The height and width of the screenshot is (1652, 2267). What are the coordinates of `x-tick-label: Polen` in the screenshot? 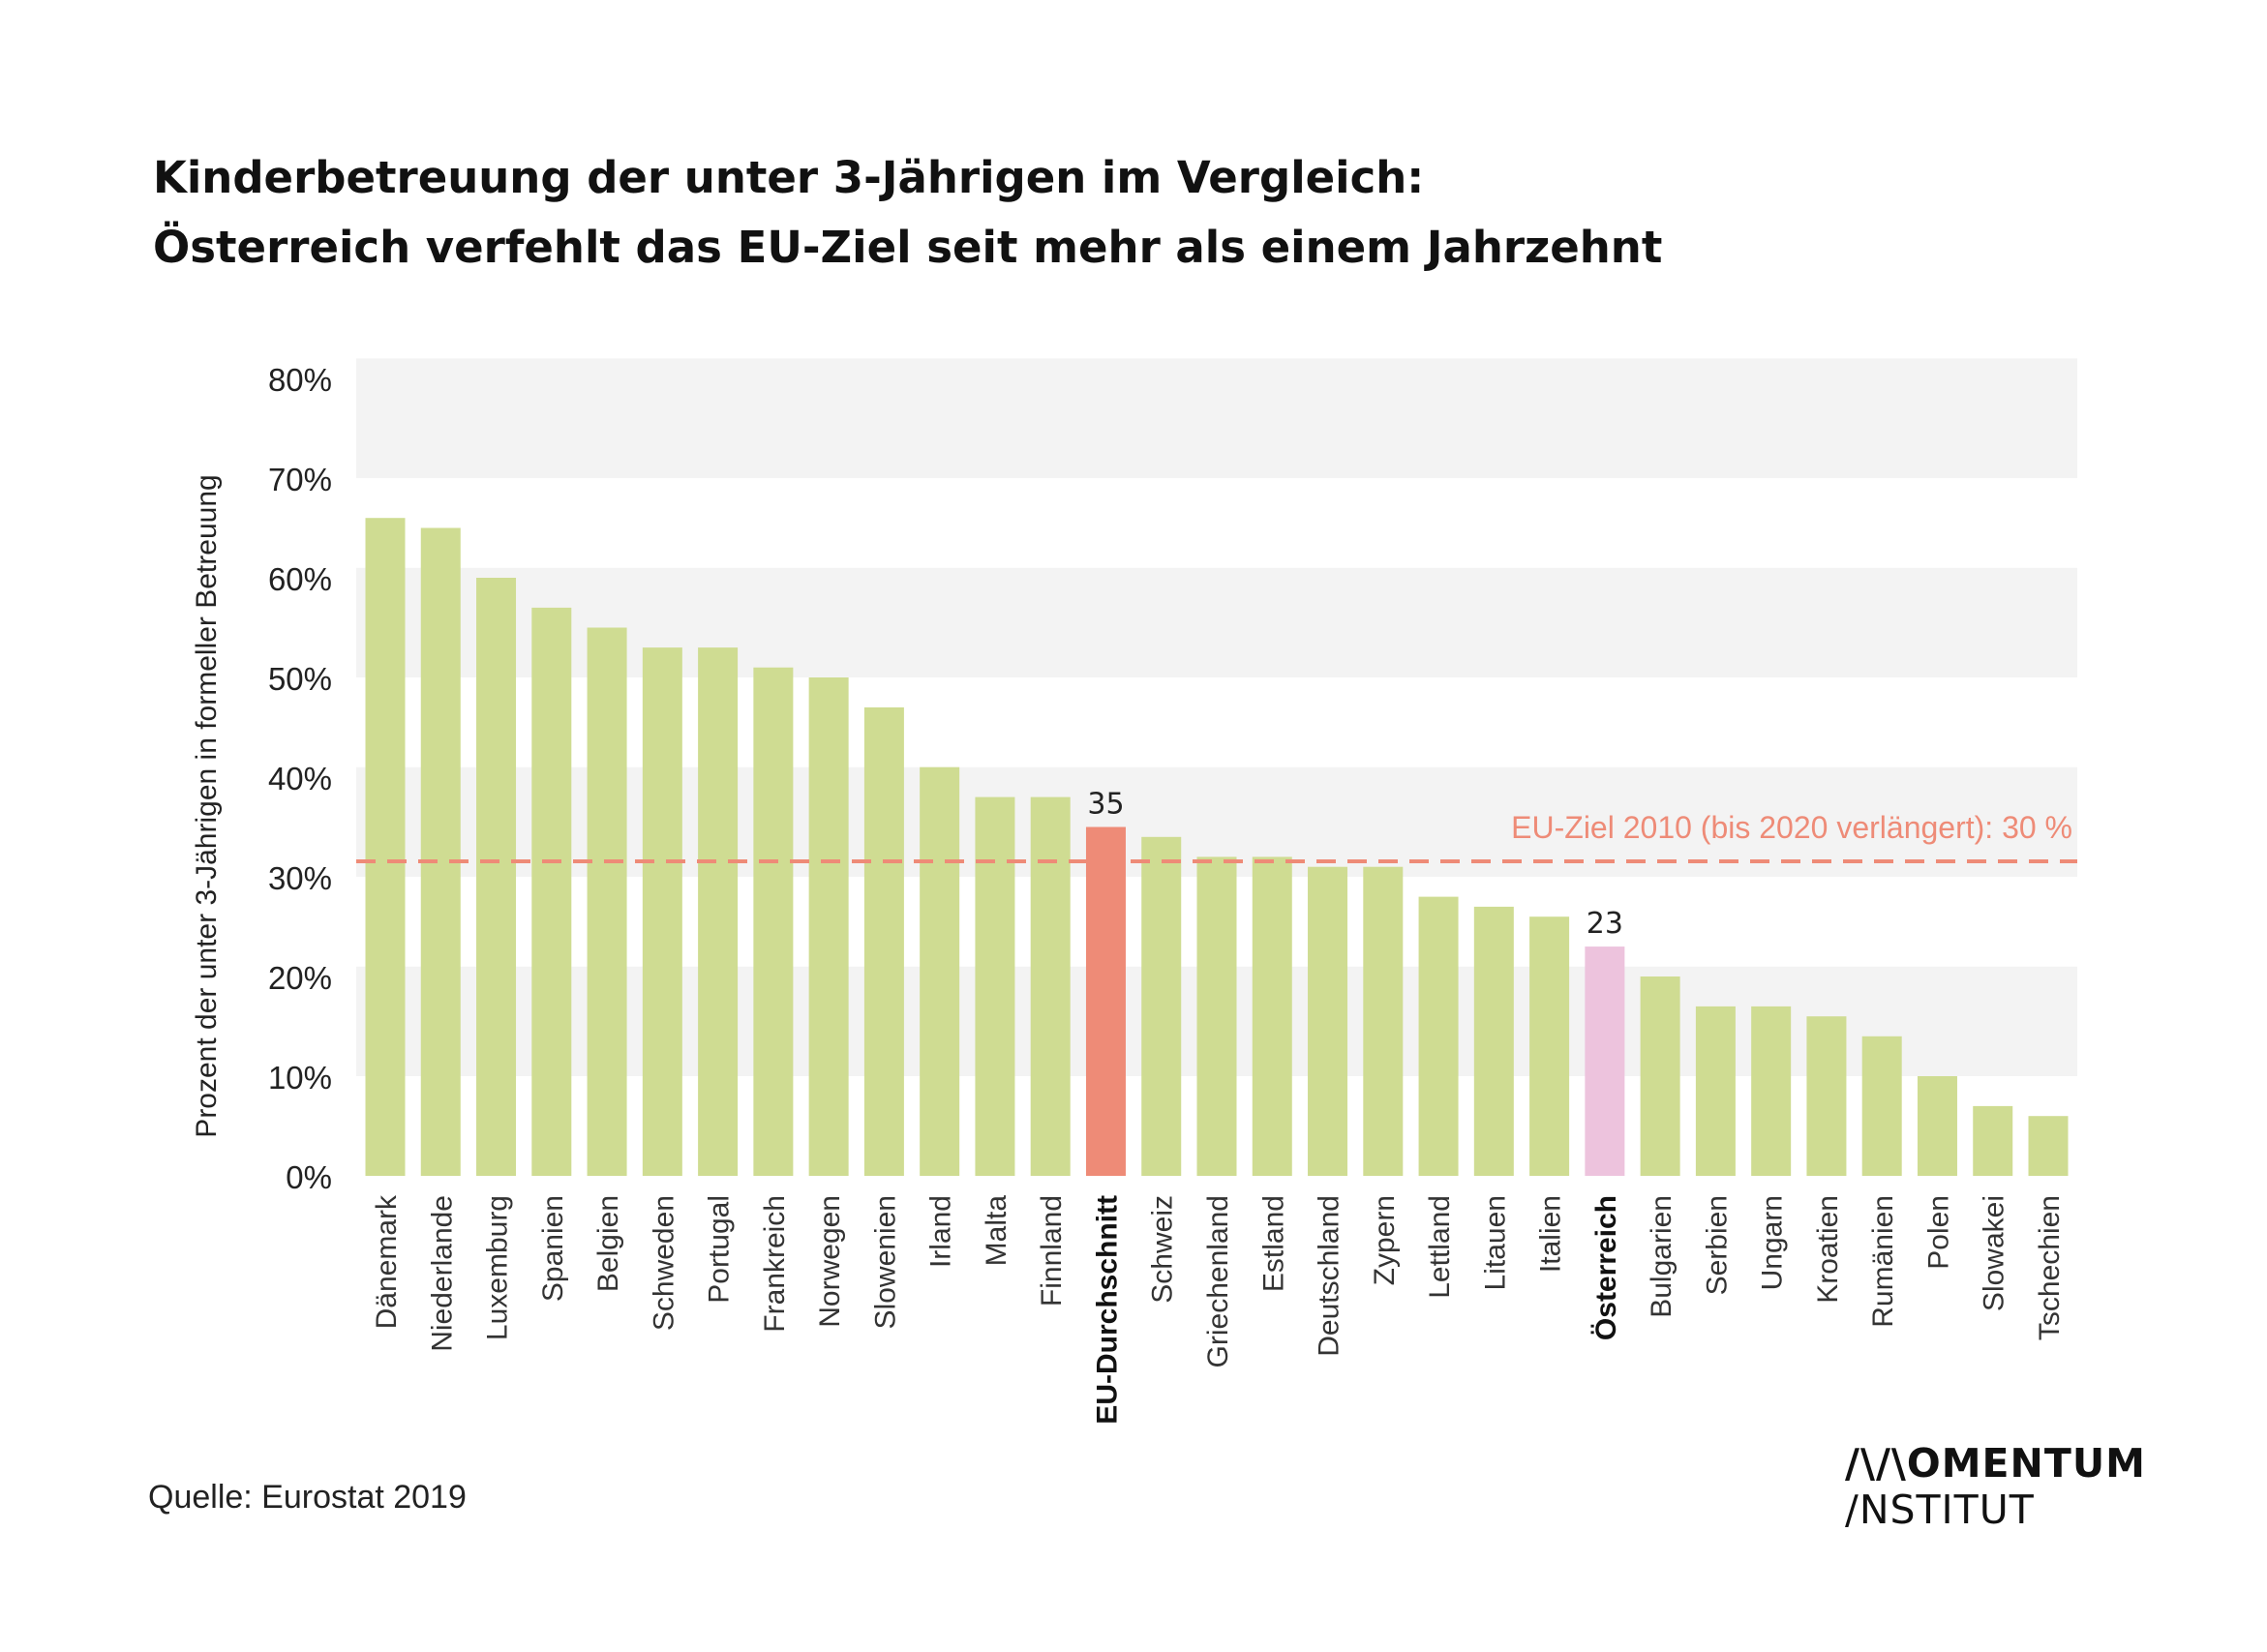 It's located at (1938, 1232).